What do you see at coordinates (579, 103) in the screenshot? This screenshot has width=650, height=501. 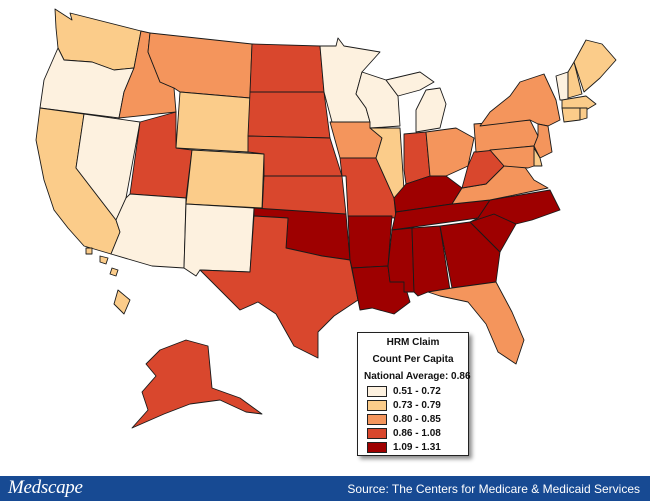 I see `state-massachusetts` at bounding box center [579, 103].